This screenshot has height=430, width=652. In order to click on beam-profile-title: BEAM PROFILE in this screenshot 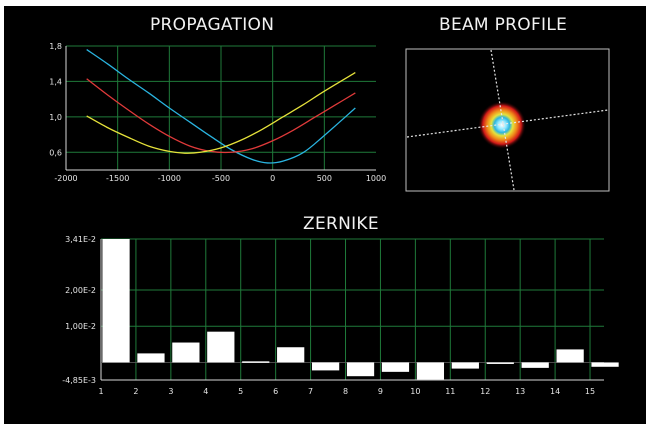, I will do `click(503, 25)`.